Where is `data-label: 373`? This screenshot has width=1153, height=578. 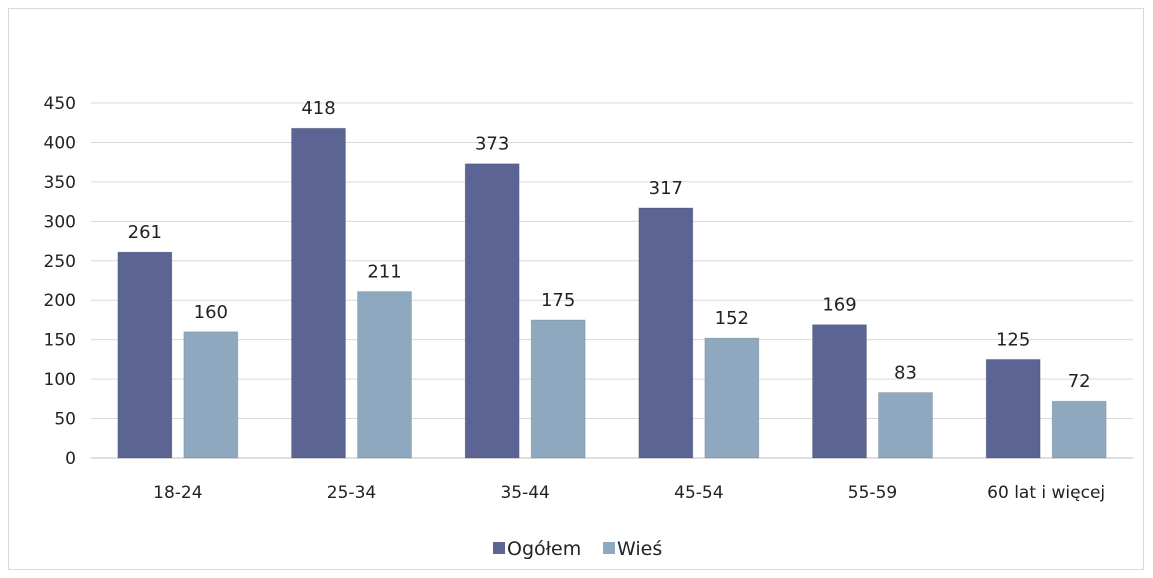 data-label: 373 is located at coordinates (492, 144).